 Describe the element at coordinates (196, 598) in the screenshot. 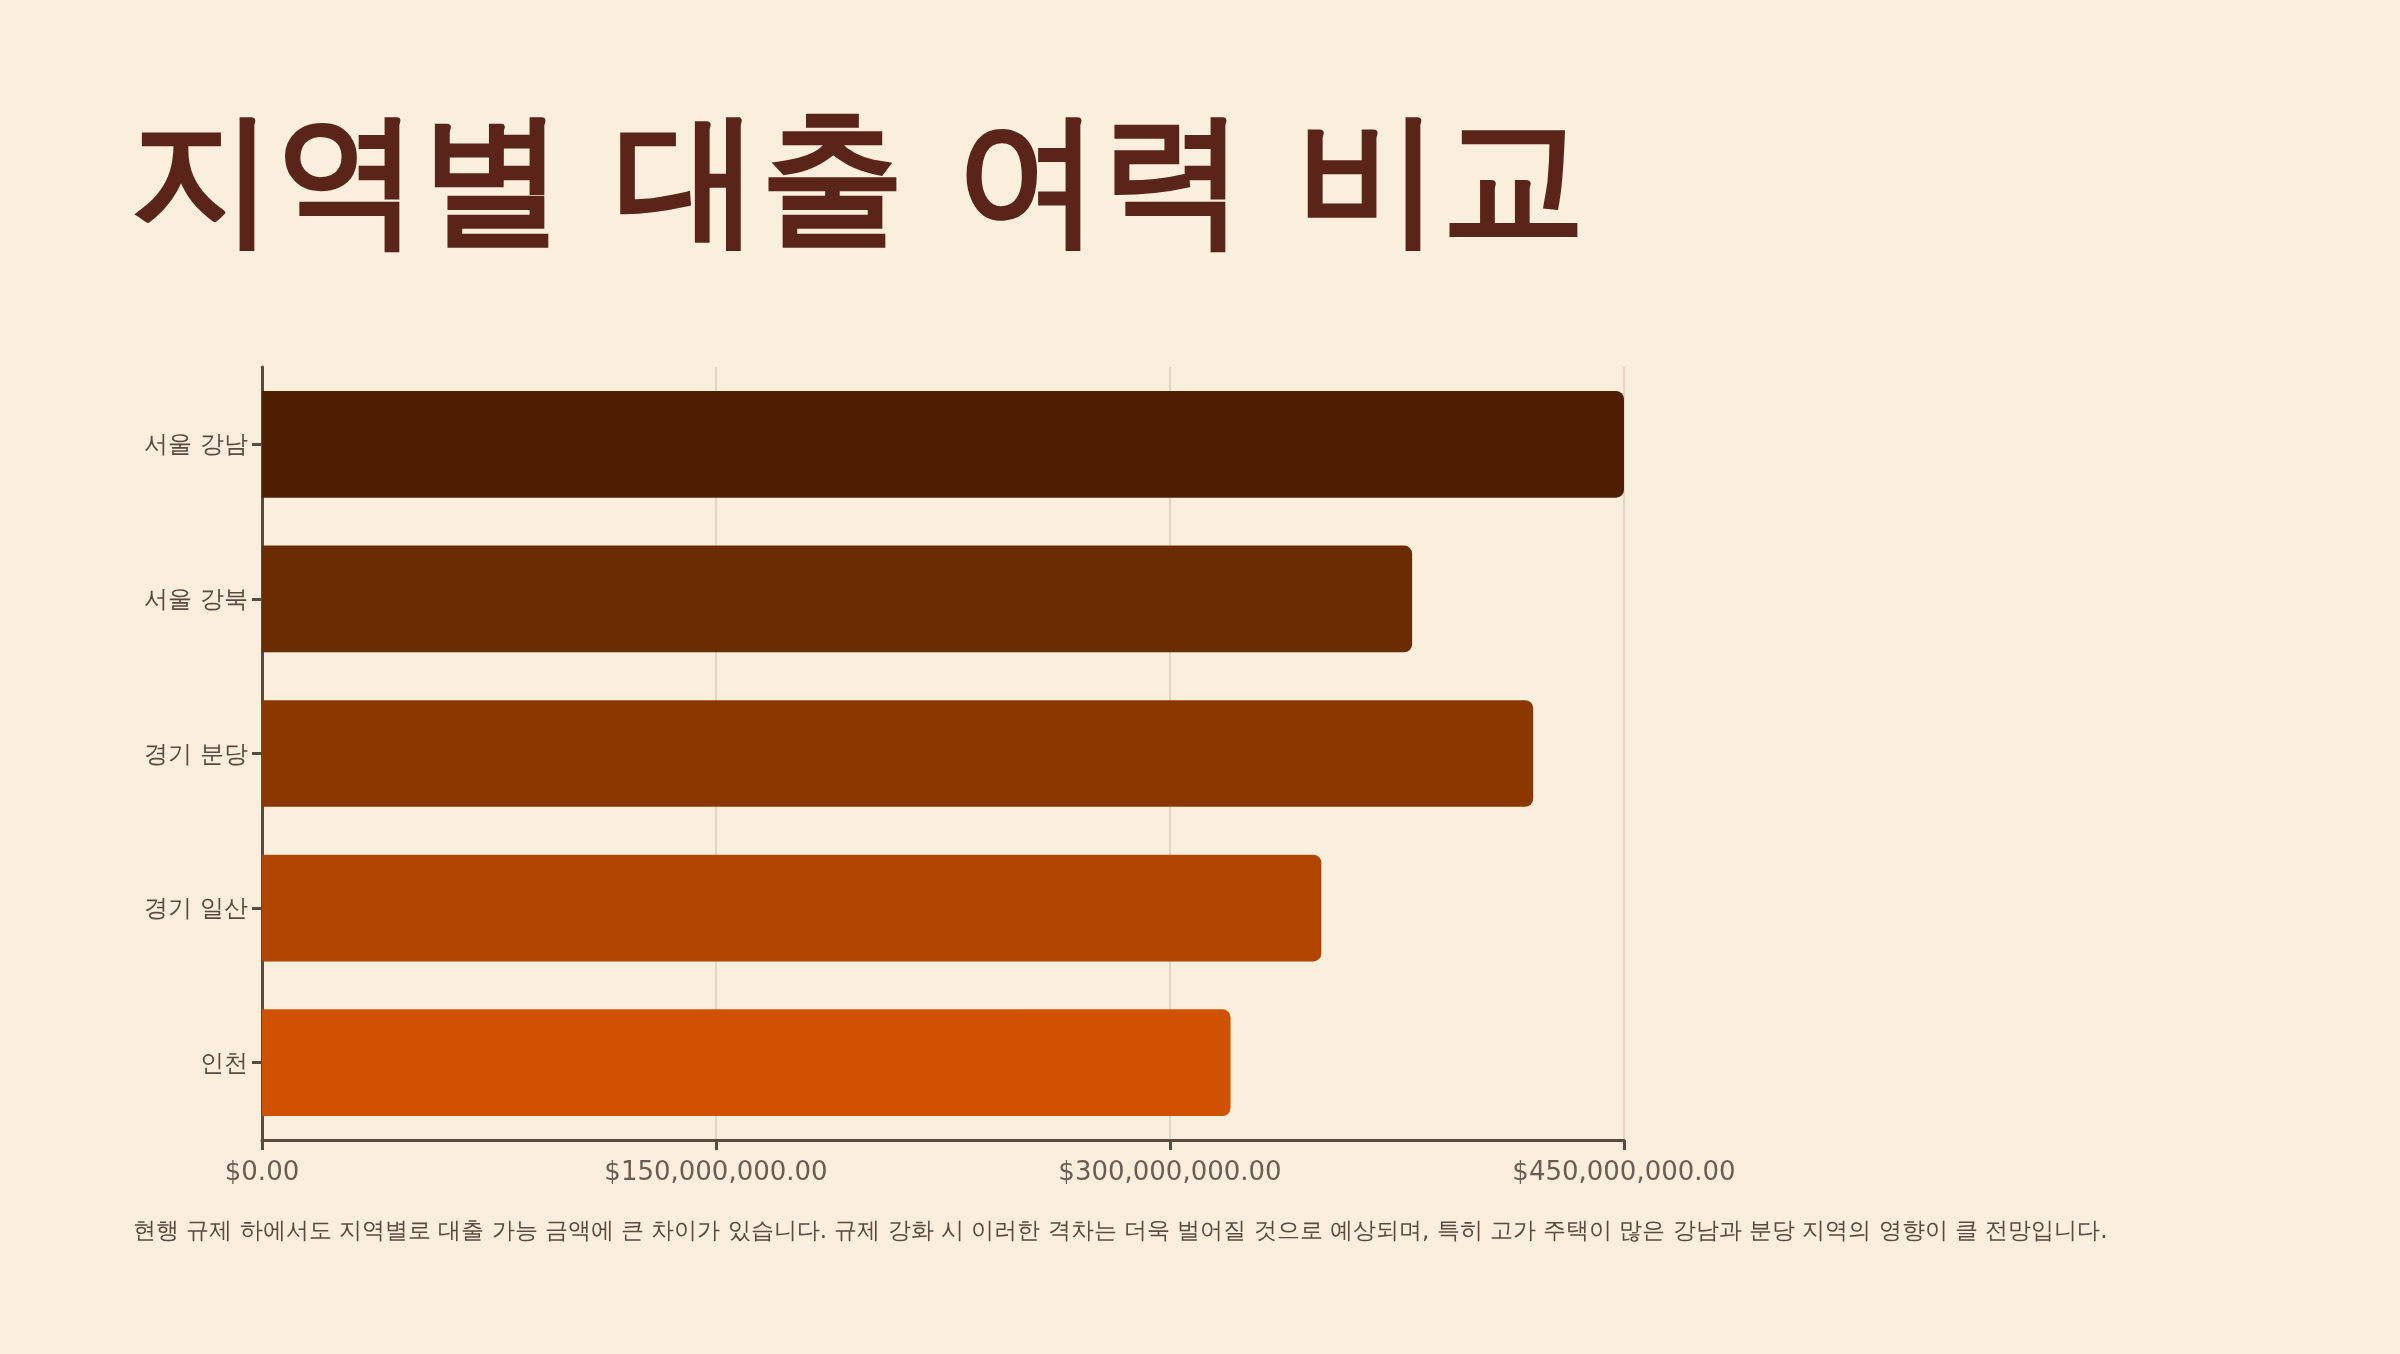

I see `y-tick-label: 서울 강북` at that location.